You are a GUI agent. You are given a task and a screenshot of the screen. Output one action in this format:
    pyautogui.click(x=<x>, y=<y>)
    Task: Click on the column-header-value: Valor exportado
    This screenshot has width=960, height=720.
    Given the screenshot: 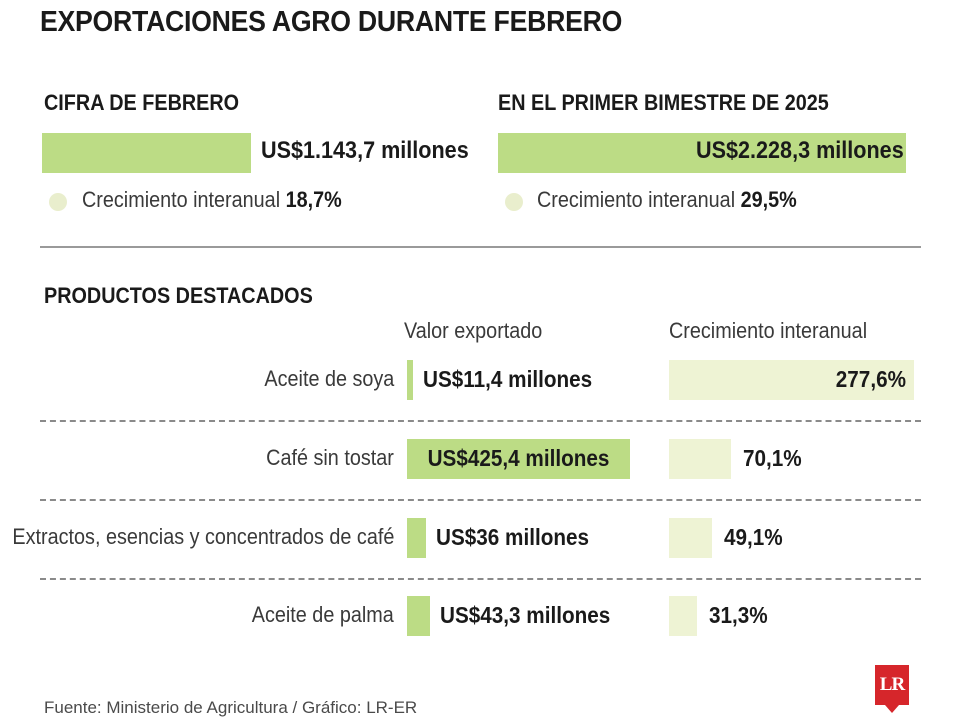 What is the action you would take?
    pyautogui.click(x=473, y=330)
    